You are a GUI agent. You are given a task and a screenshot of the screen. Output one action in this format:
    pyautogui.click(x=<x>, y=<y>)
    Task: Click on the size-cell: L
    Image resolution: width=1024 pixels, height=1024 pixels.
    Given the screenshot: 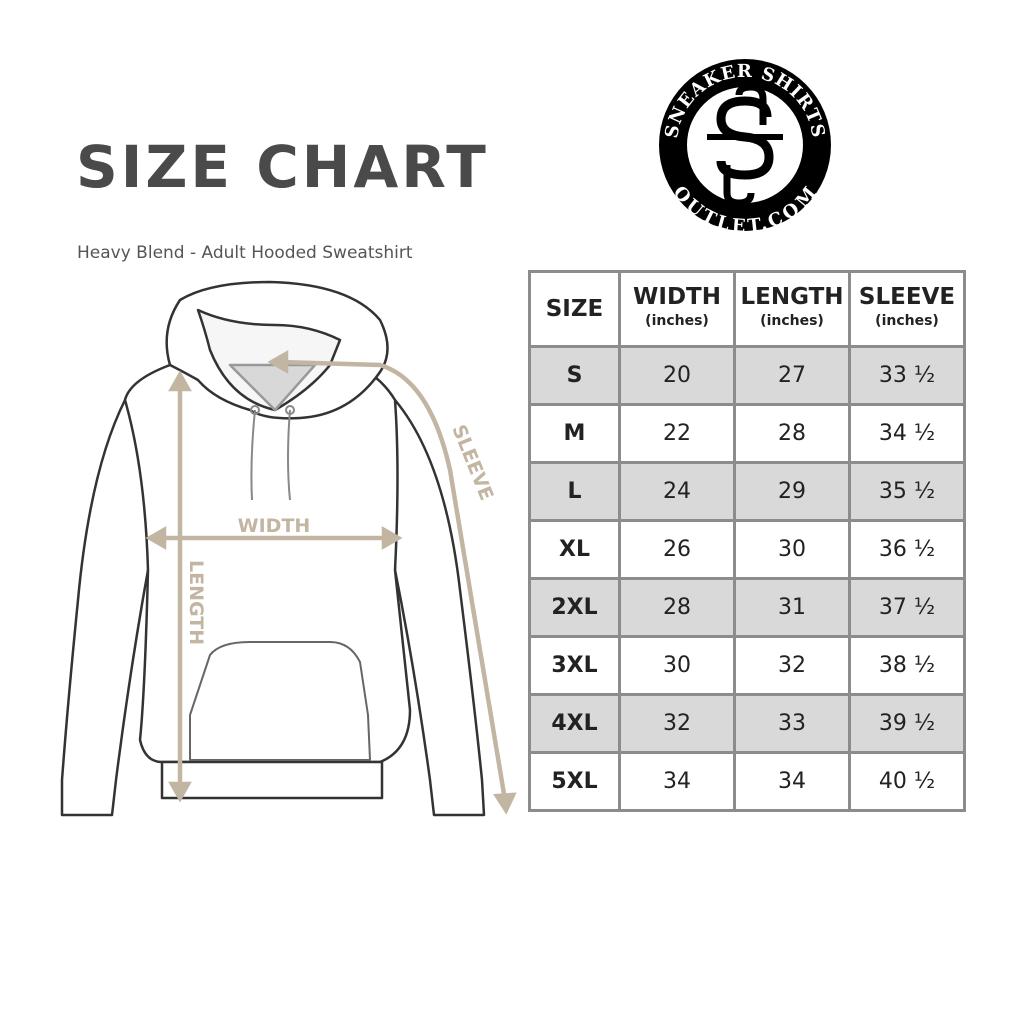 What is the action you would take?
    pyautogui.click(x=574, y=491)
    